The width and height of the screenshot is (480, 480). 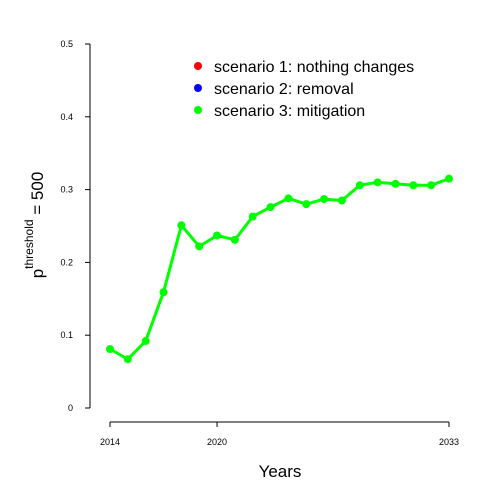 What do you see at coordinates (37, 196) in the screenshot?
I see `y-axis-title-suffix: = 500` at bounding box center [37, 196].